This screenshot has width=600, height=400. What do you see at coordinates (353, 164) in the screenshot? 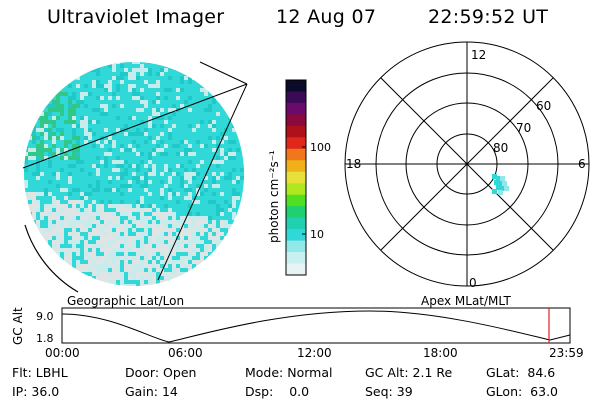
I see `mlt-label-18: 18` at bounding box center [353, 164].